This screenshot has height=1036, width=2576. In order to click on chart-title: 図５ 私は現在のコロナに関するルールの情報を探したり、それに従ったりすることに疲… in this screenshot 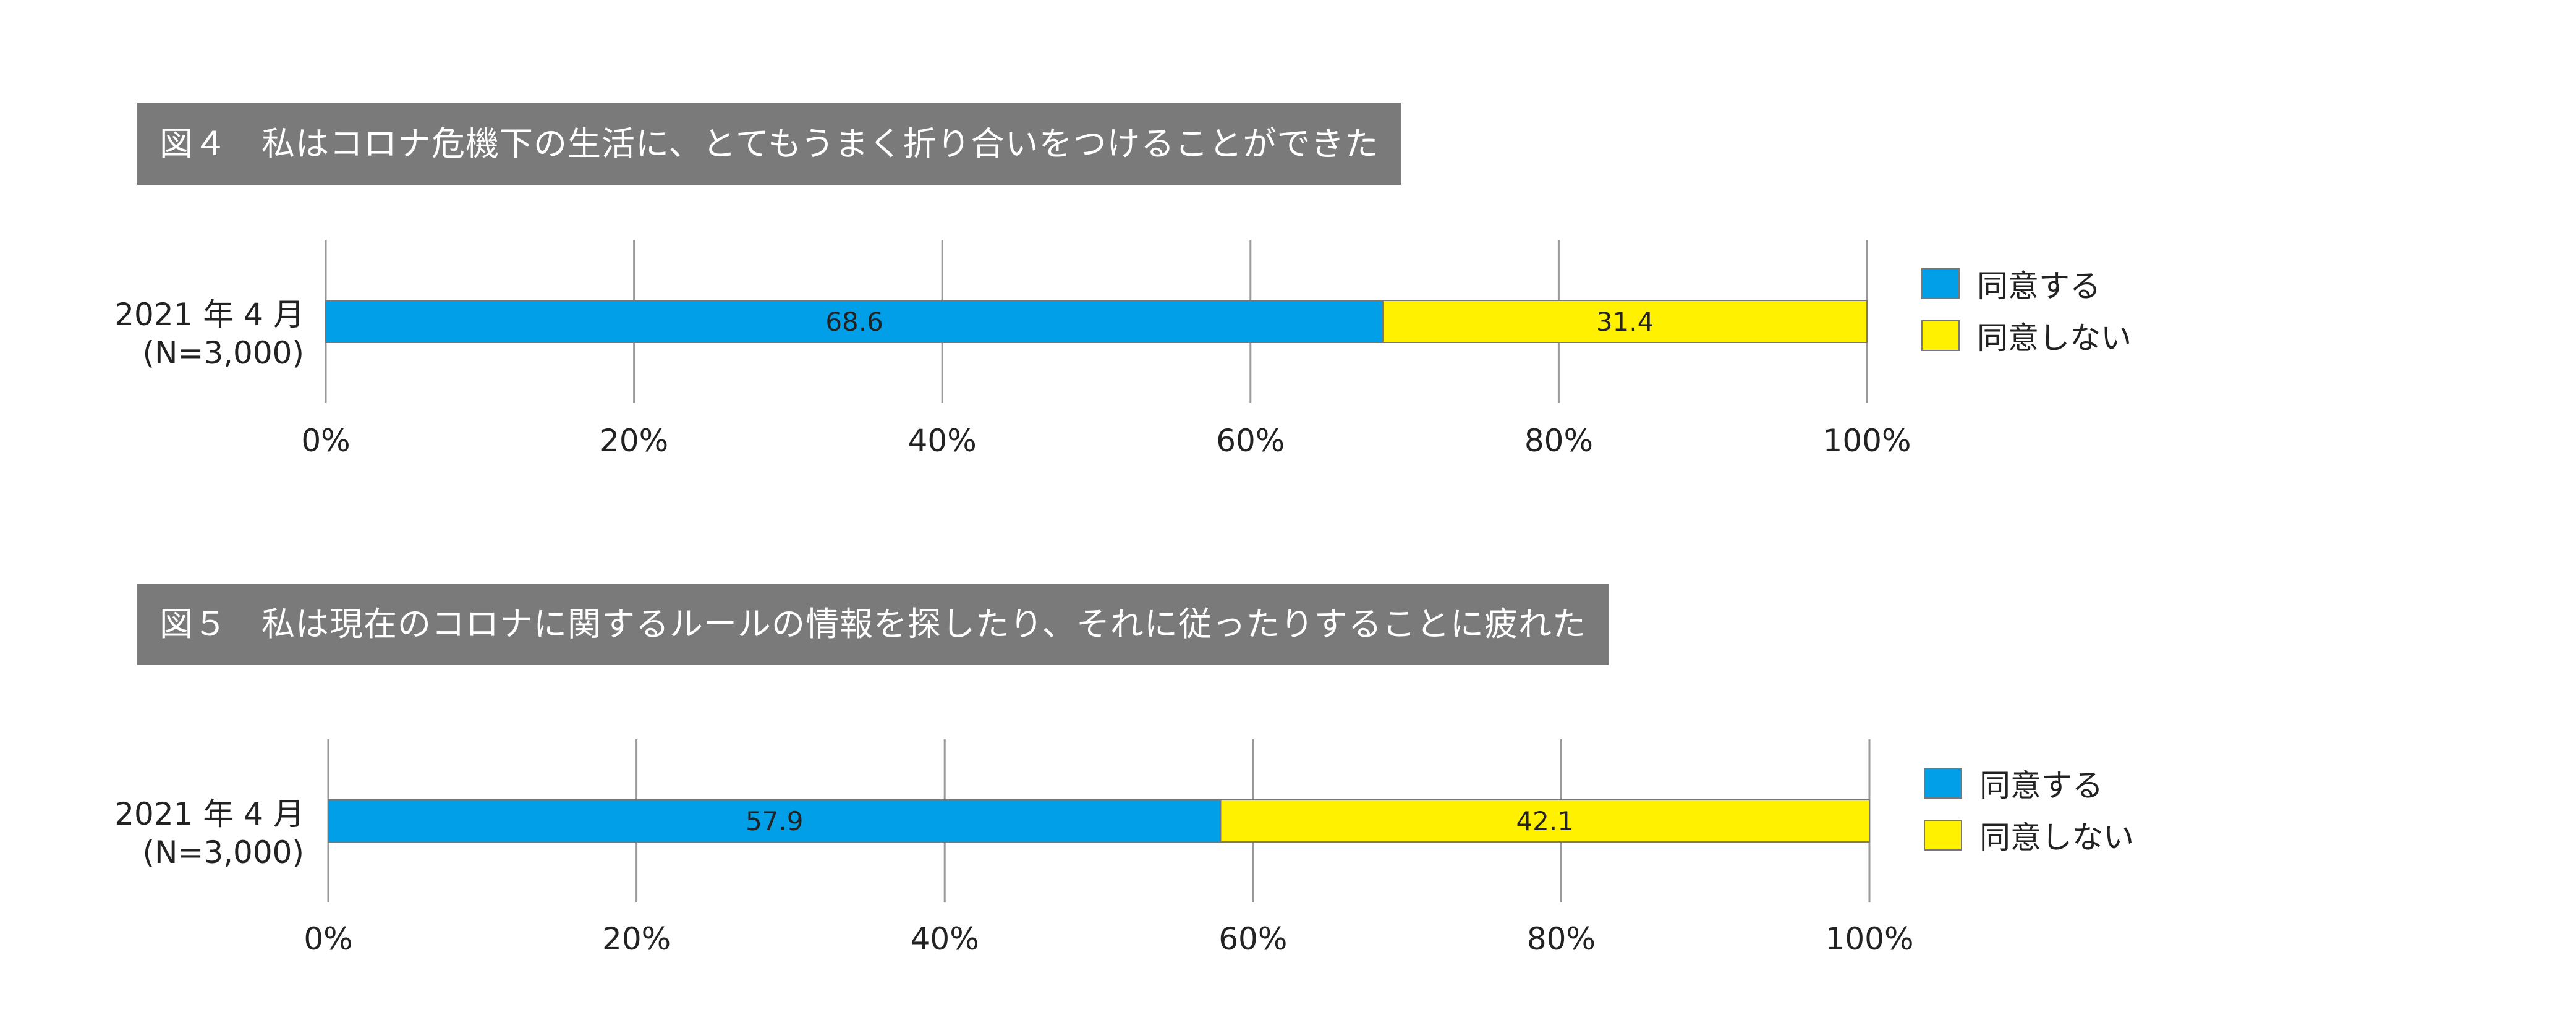, I will do `click(873, 624)`.